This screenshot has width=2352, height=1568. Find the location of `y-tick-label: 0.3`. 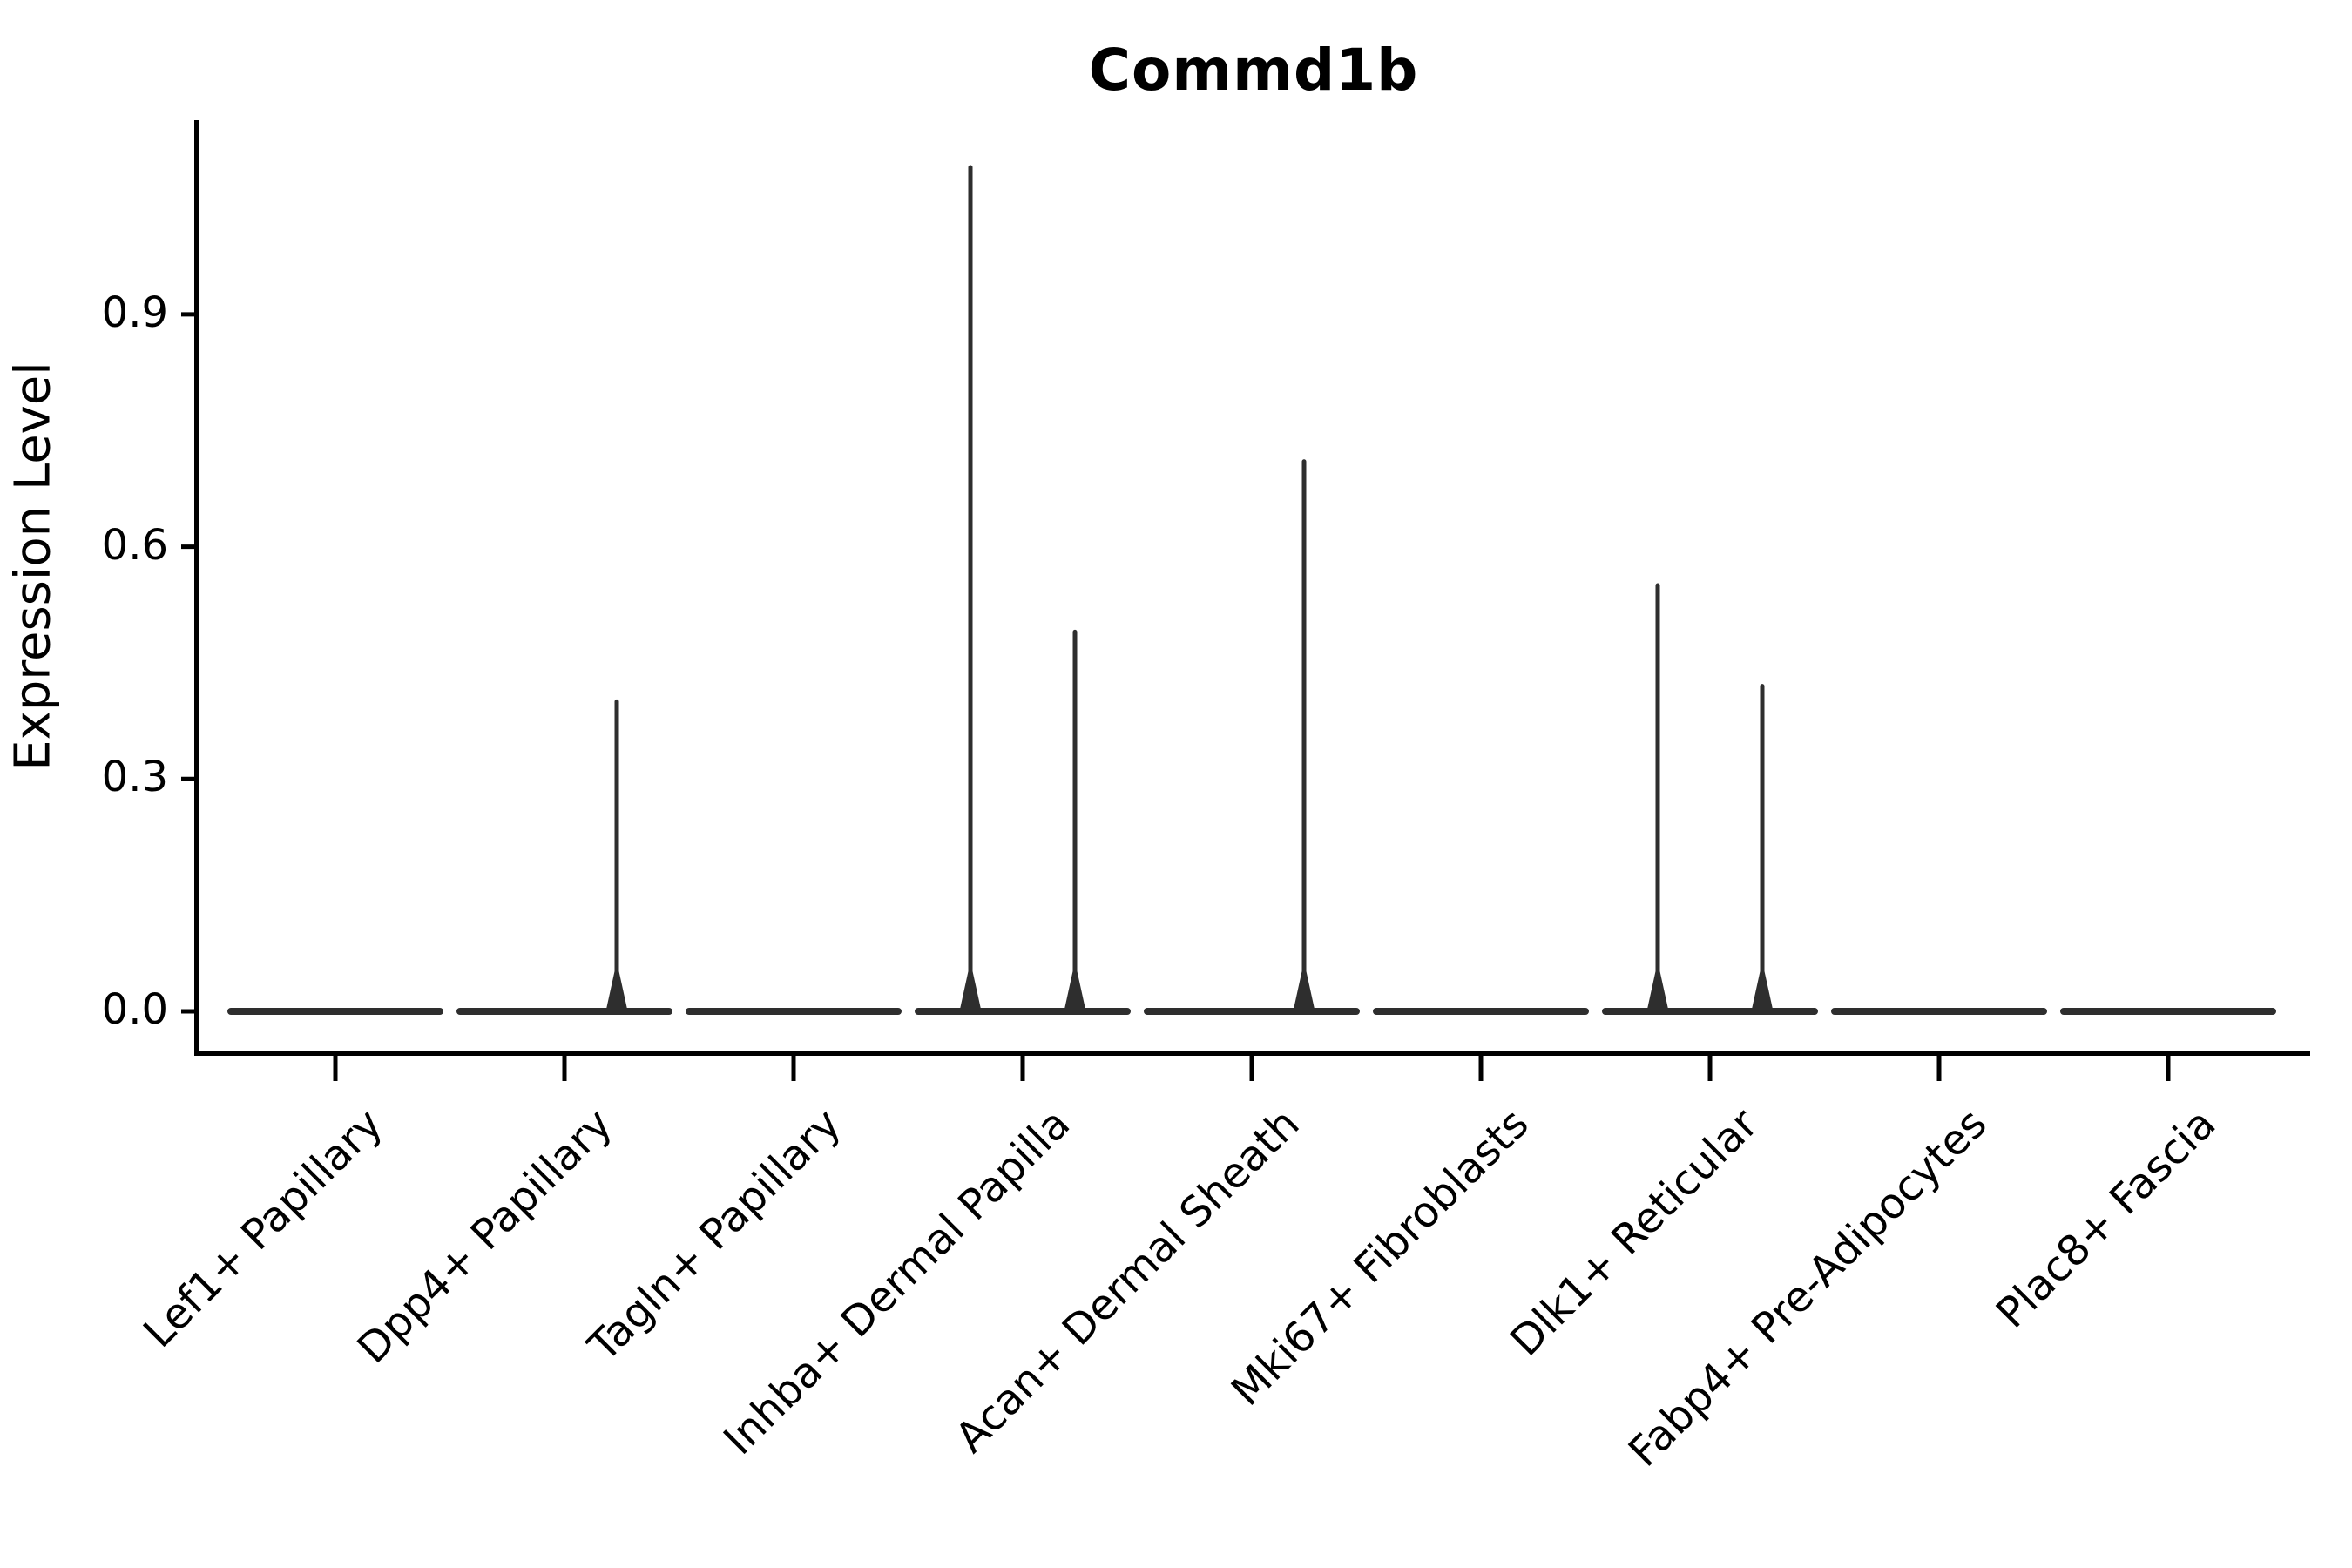

y-tick-label: 0.3 is located at coordinates (134, 777).